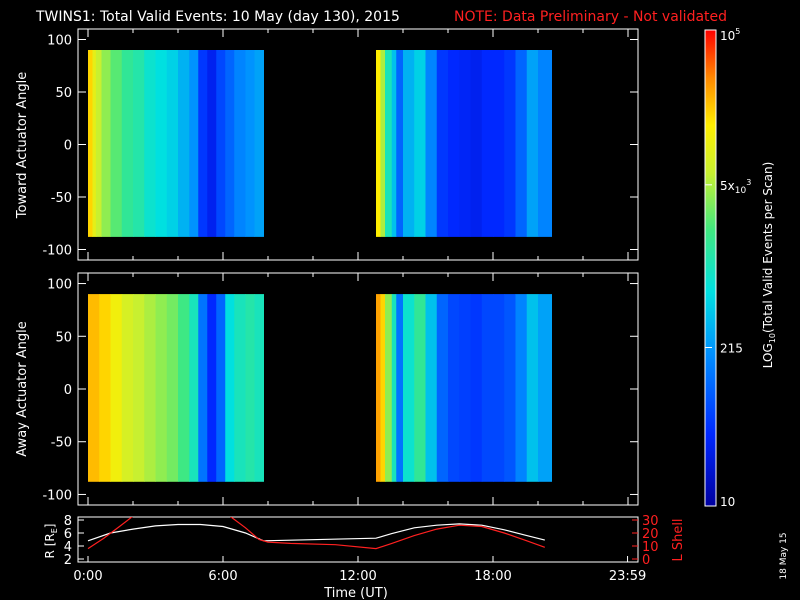  What do you see at coordinates (492, 576) in the screenshot?
I see `time-tick-label: 18:00` at bounding box center [492, 576].